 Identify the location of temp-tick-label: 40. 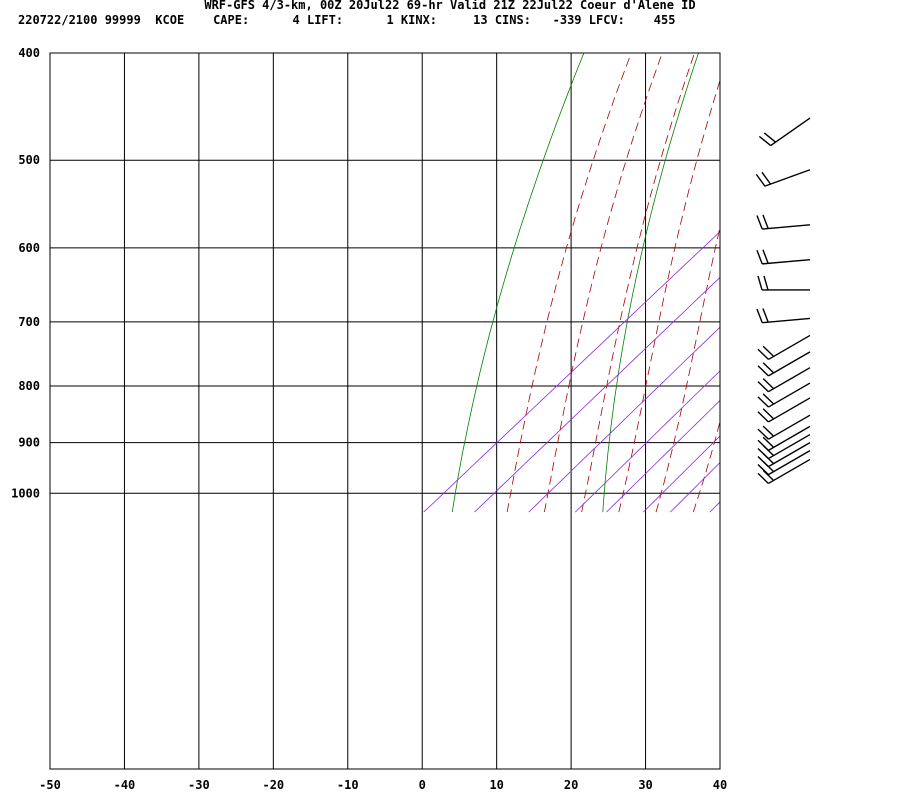
(720, 785).